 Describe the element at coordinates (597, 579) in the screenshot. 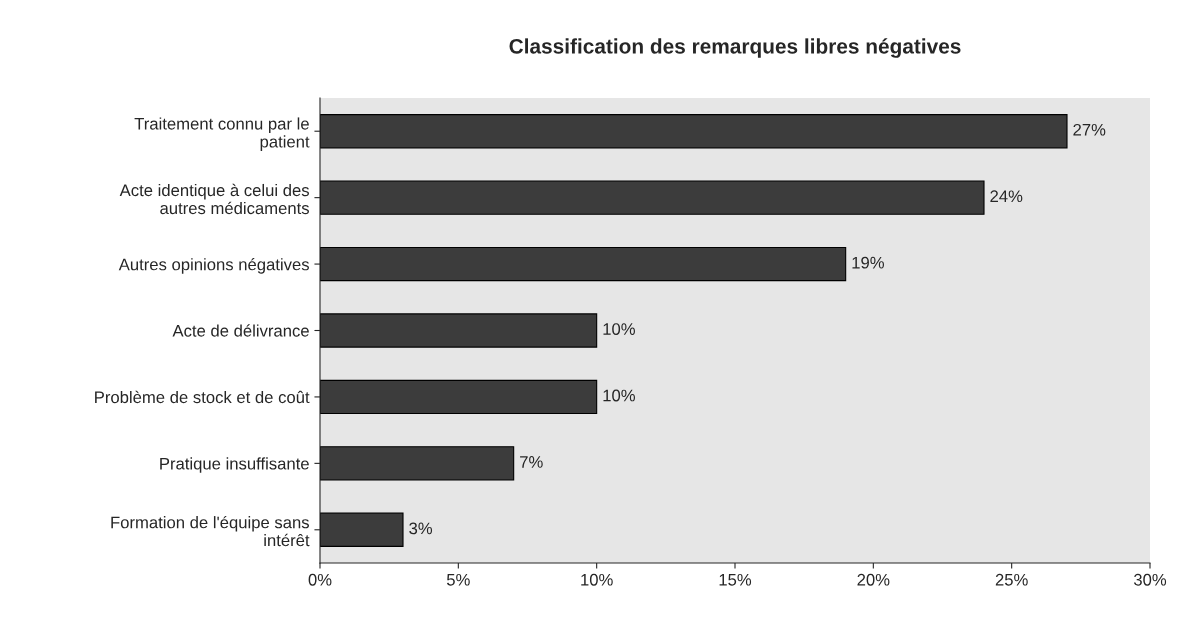

I see `x-tick-label: 10%` at that location.